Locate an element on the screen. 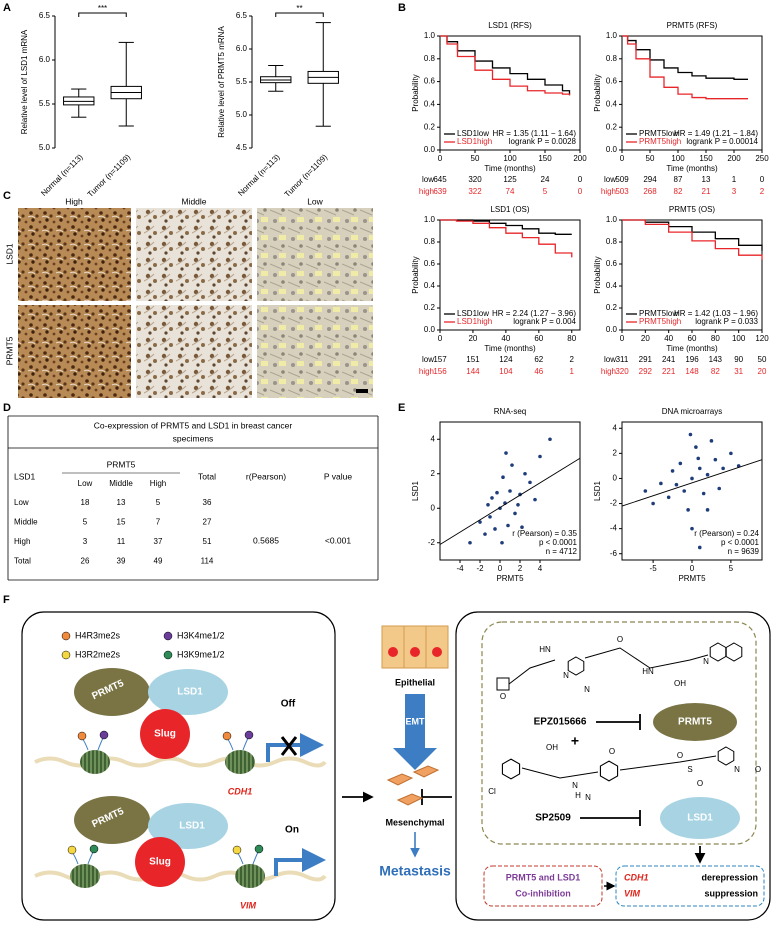  state-label: On is located at coordinates (292, 830).